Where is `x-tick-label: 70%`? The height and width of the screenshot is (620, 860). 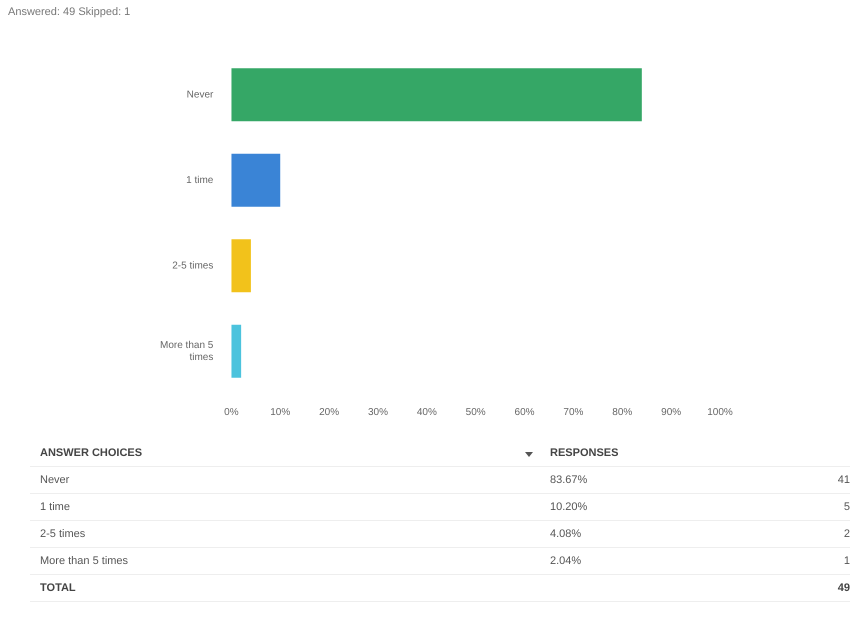 x-tick-label: 70% is located at coordinates (573, 412).